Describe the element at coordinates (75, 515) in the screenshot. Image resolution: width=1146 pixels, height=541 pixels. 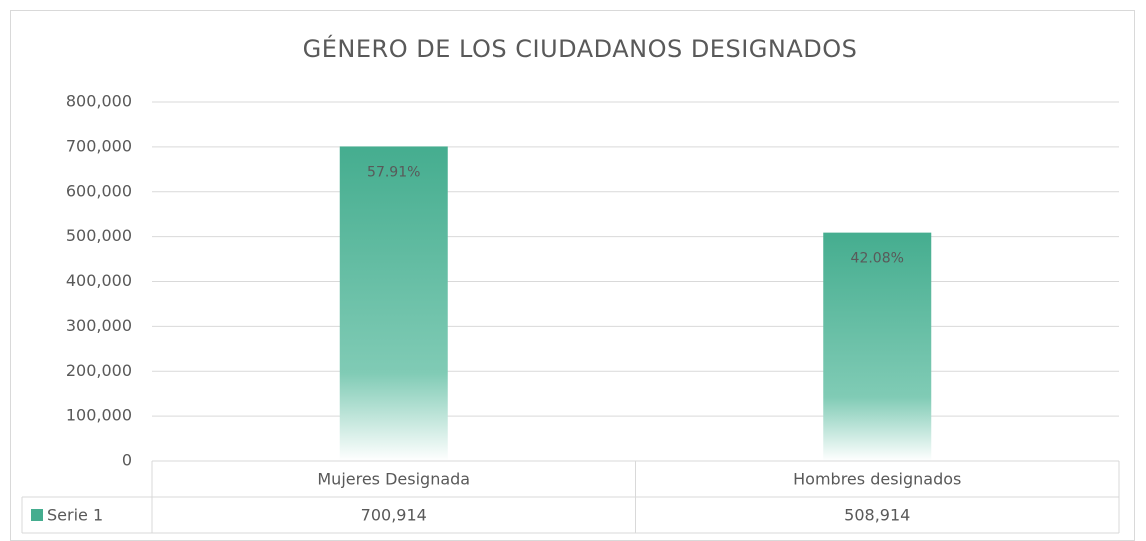
I see `legend-label: Serie 1` at that location.